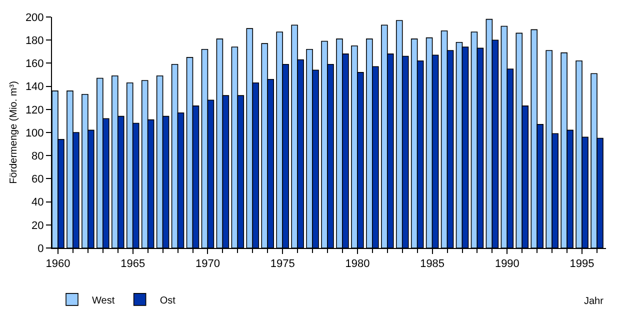  Describe the element at coordinates (38, 226) in the screenshot. I see `y-tick-label: 20` at that location.